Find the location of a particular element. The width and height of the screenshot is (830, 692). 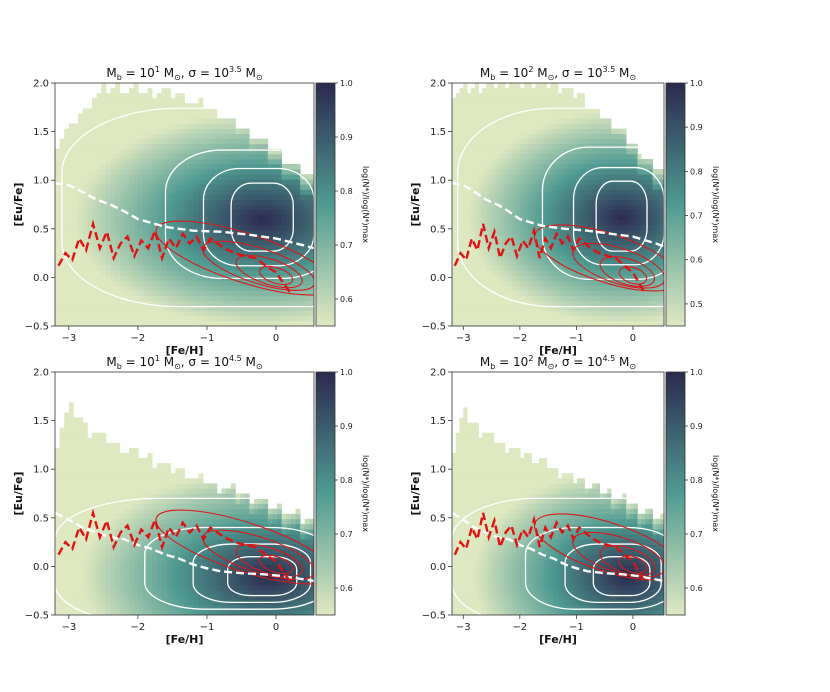

simulation-contours is located at coordinates (560, 207).